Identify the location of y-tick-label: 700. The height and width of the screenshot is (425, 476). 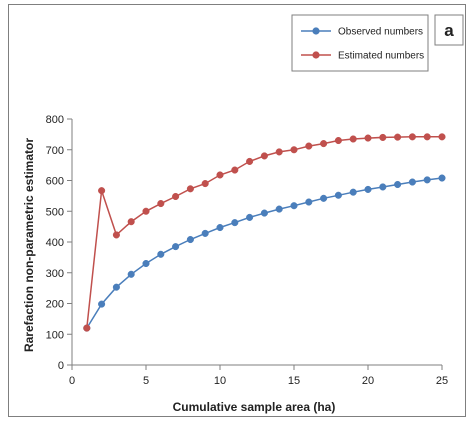
(55, 151).